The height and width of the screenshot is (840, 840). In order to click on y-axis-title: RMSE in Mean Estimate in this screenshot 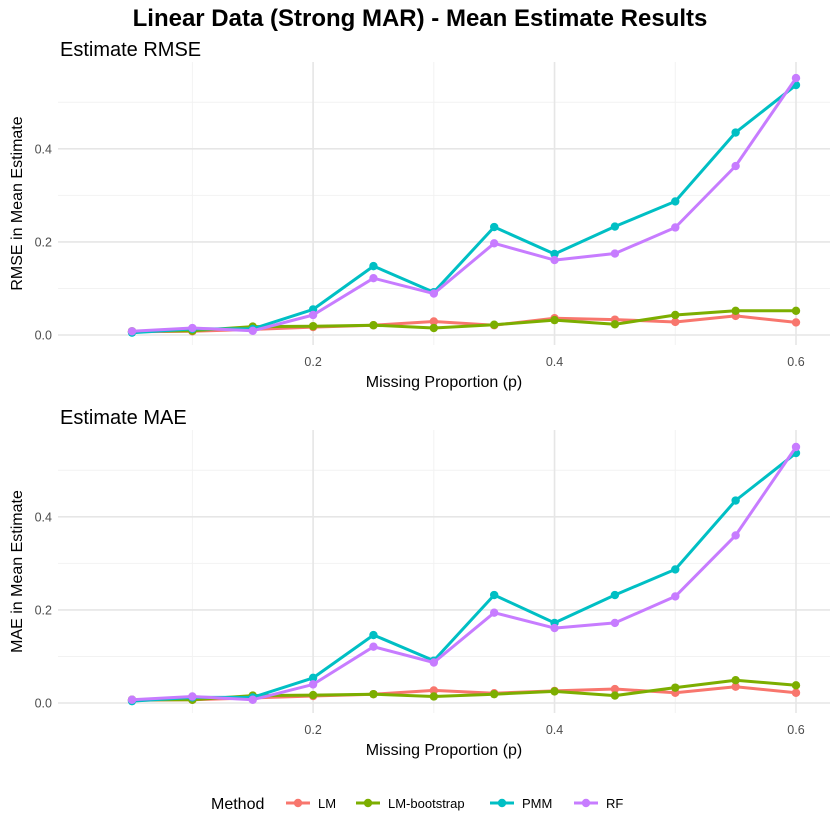, I will do `click(17, 203)`.